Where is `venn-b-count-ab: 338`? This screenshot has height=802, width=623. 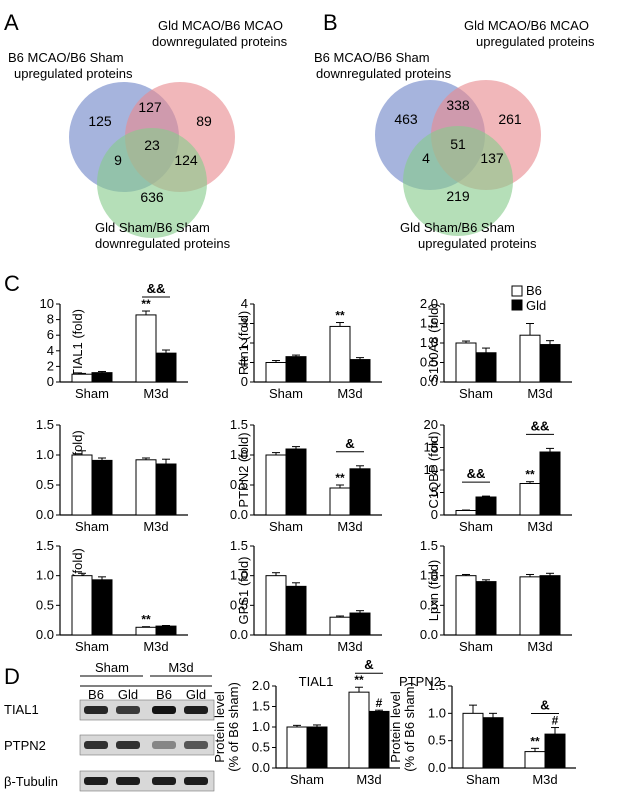
venn-b-count-ab: 338 is located at coordinates (458, 105).